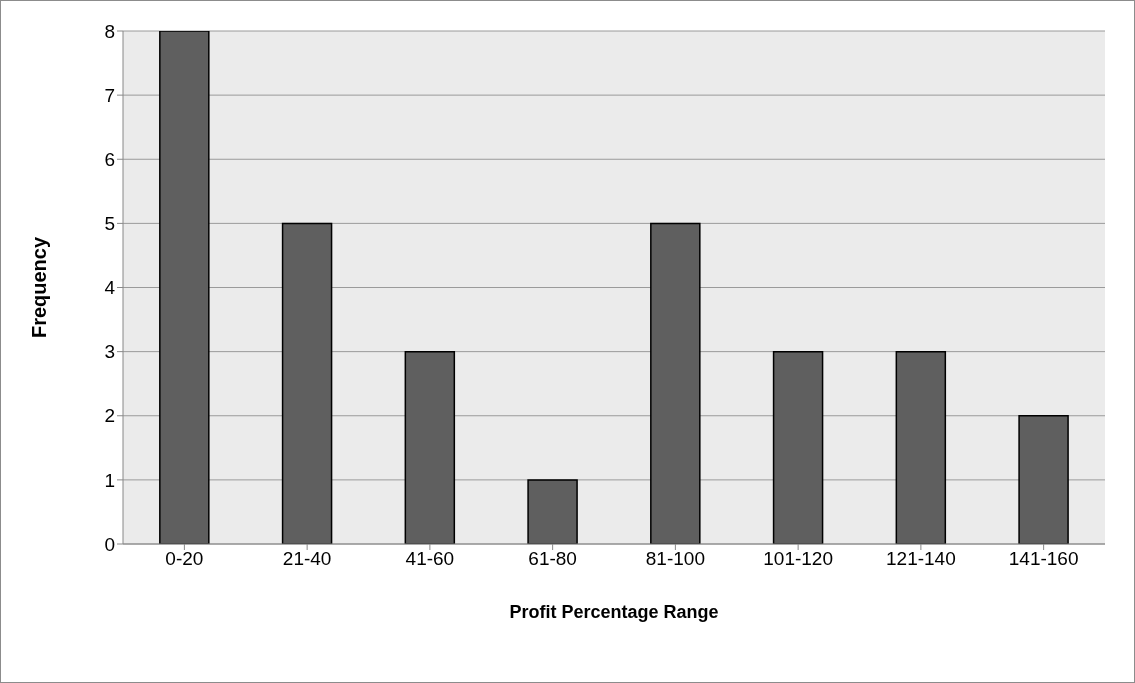 The image size is (1135, 683). I want to click on x-axis-title: Profit Percentage Range, so click(614, 612).